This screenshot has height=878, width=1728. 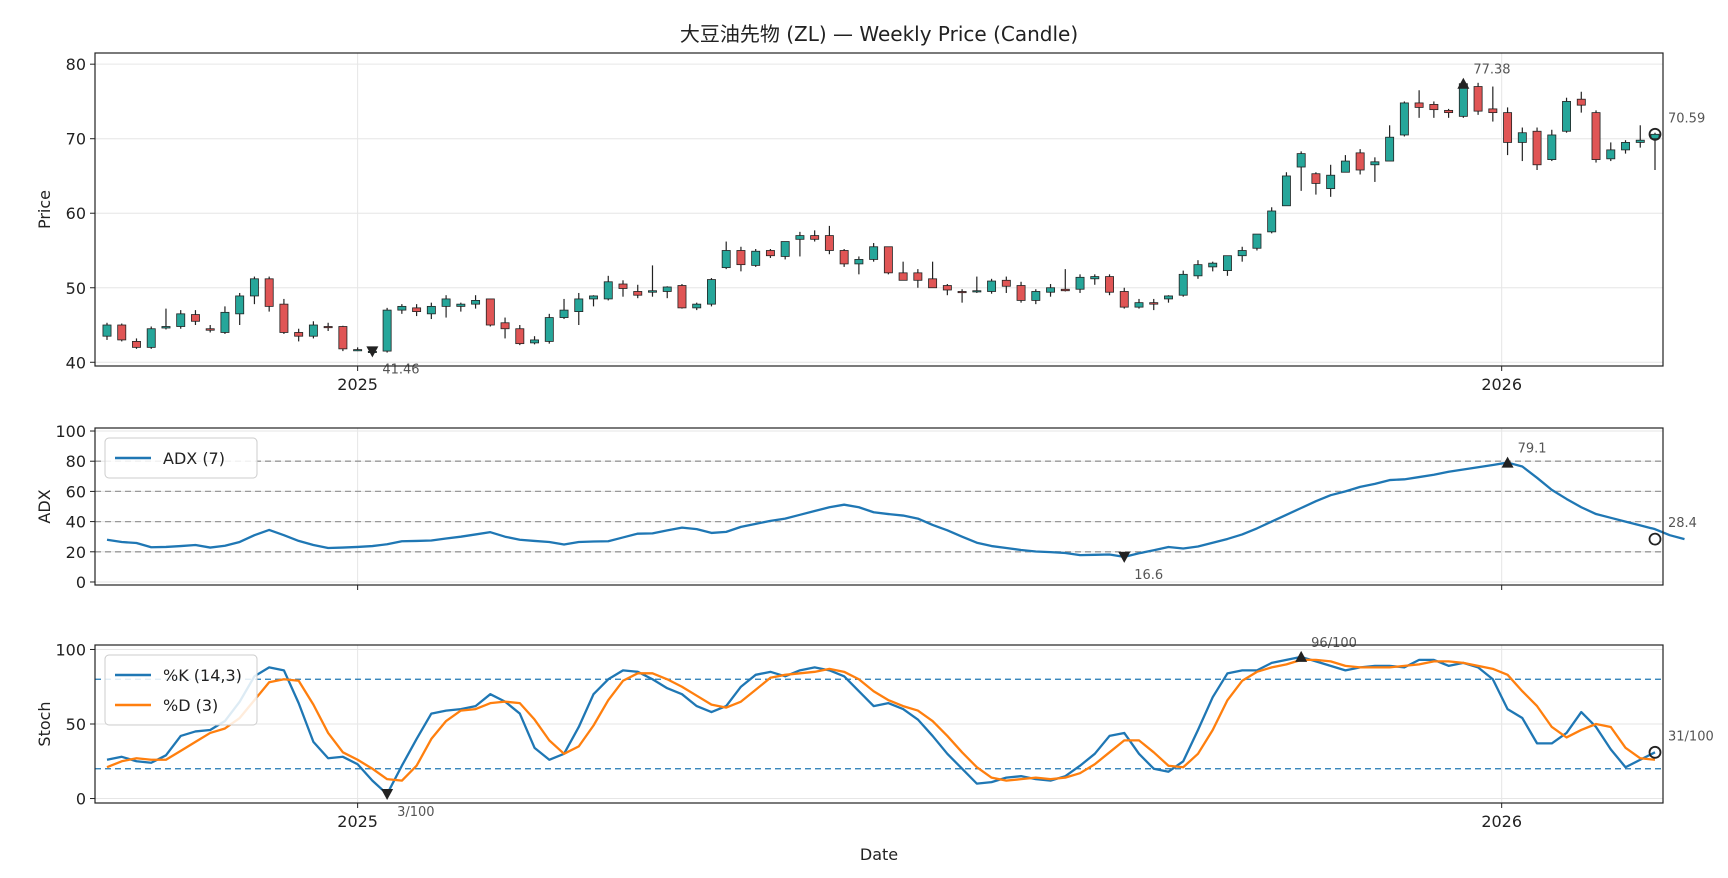 I want to click on stoch-min-marker, so click(x=387, y=795).